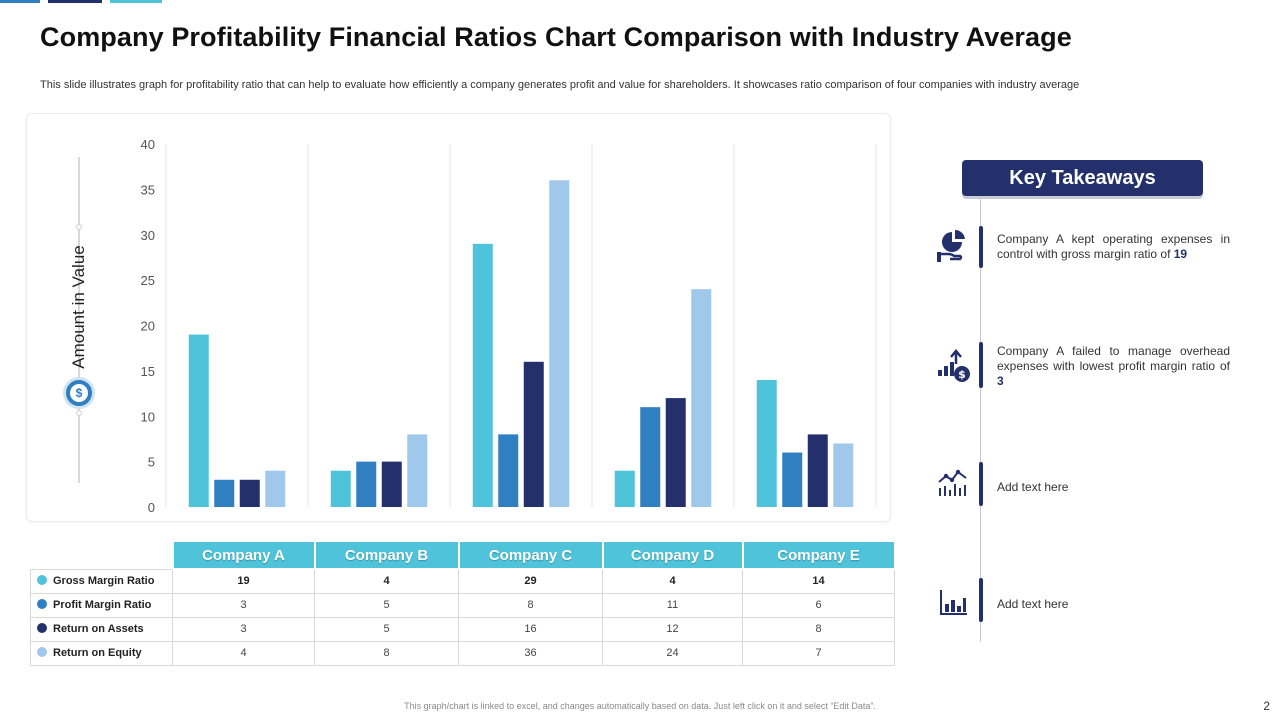 This screenshot has height=720, width=1280. What do you see at coordinates (530, 629) in the screenshot?
I see `table-cell: 16` at bounding box center [530, 629].